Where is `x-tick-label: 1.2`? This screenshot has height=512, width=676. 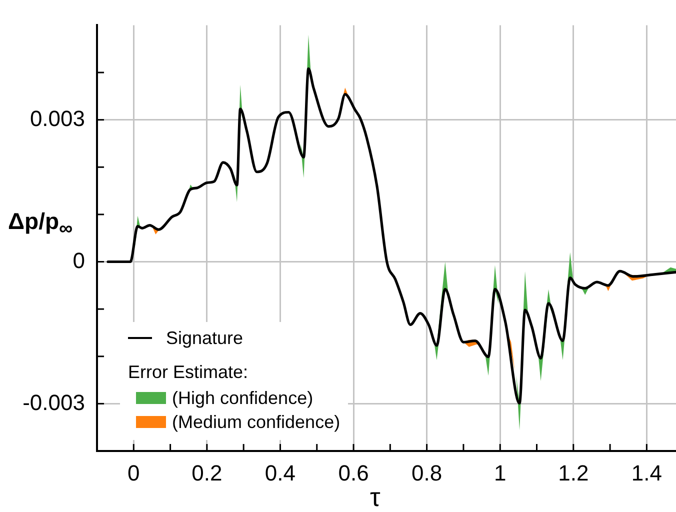
x-tick-label: 1.2 is located at coordinates (573, 473).